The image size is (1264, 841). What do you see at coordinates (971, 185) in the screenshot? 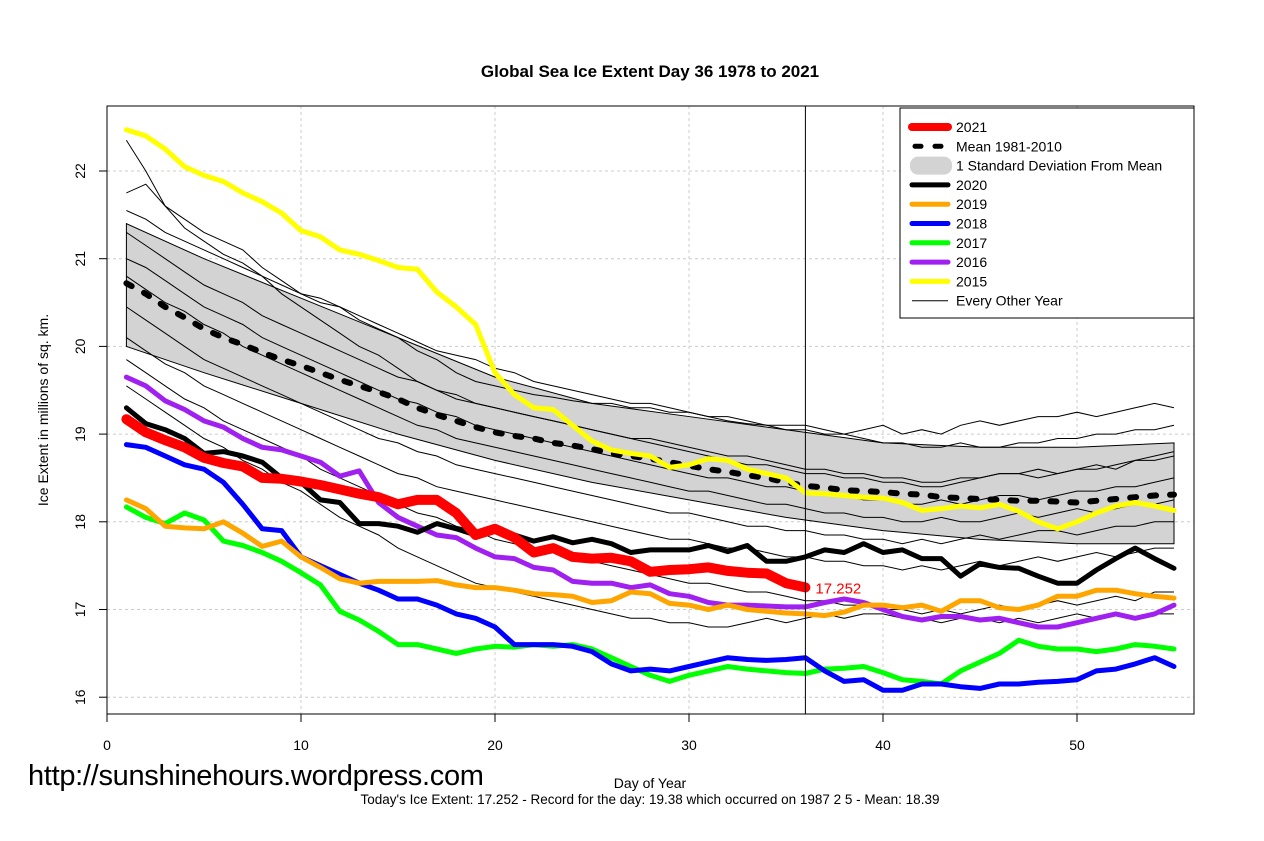
I see `legend-label: 2020` at bounding box center [971, 185].